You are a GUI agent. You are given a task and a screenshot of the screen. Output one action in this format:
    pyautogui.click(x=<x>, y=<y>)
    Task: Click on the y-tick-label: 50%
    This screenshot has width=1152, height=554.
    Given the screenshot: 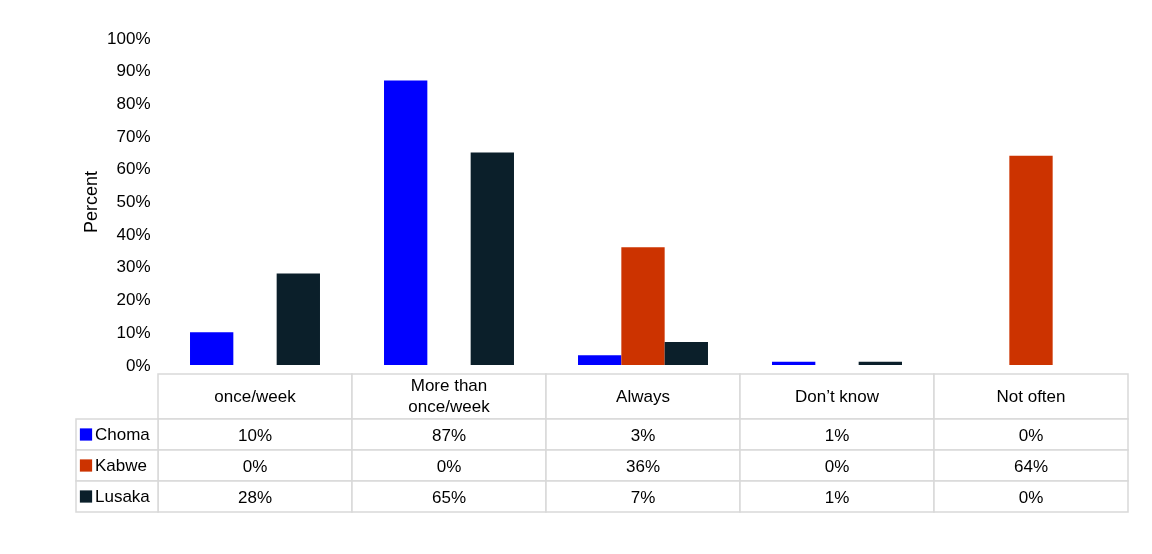 What is the action you would take?
    pyautogui.click(x=133, y=201)
    